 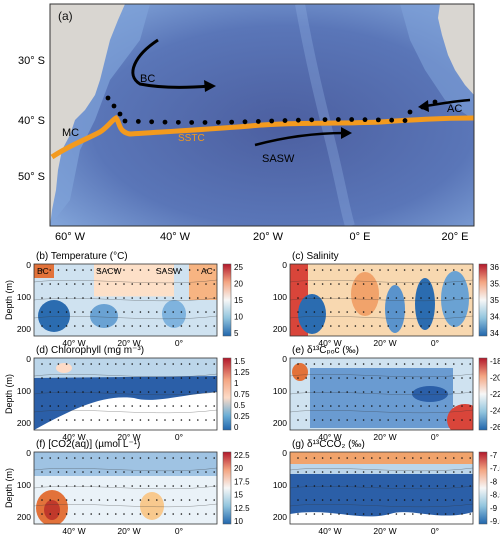 What do you see at coordinates (447, 103) in the screenshot?
I see `ac-arrow` at bounding box center [447, 103].